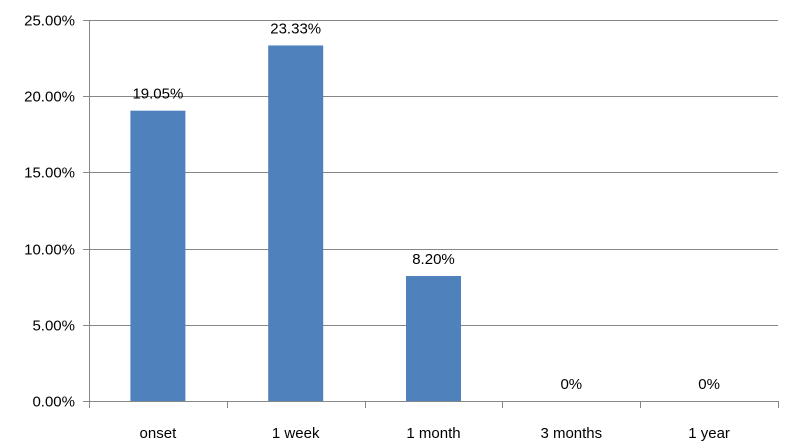  What do you see at coordinates (433, 433) in the screenshot?
I see `x-tick-label: 1 month` at bounding box center [433, 433].